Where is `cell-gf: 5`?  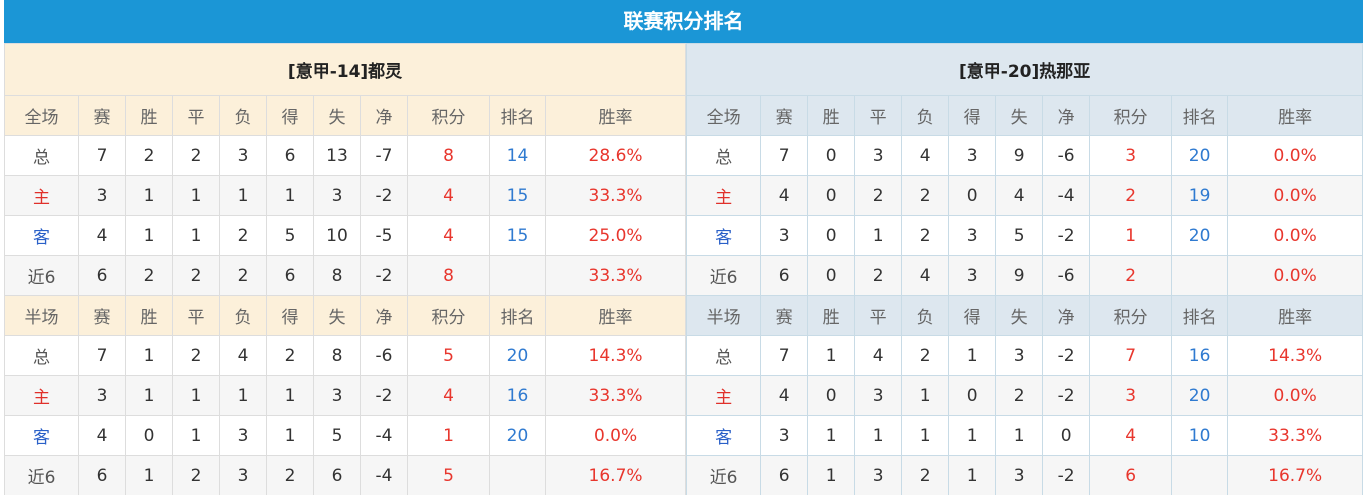
cell-gf: 5 is located at coordinates (290, 235).